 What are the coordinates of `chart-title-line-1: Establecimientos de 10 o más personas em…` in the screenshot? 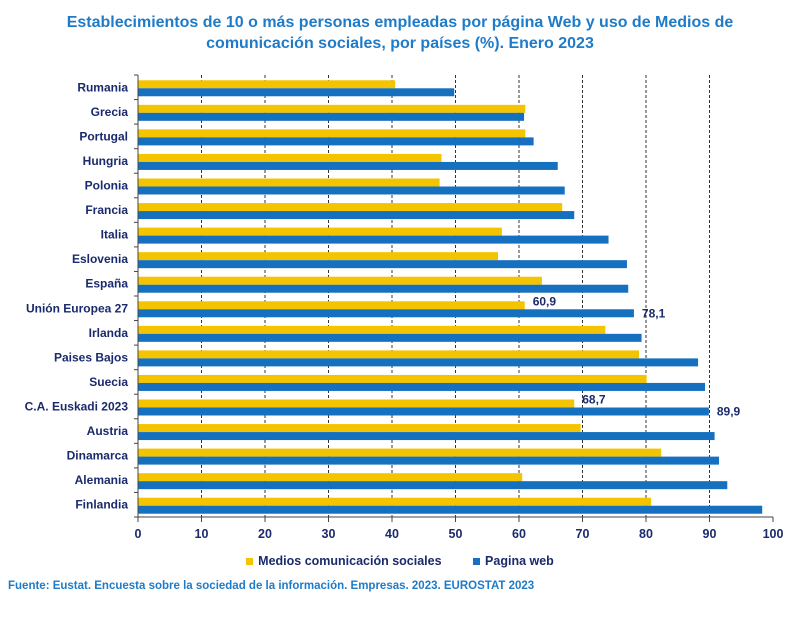 It's located at (400, 22).